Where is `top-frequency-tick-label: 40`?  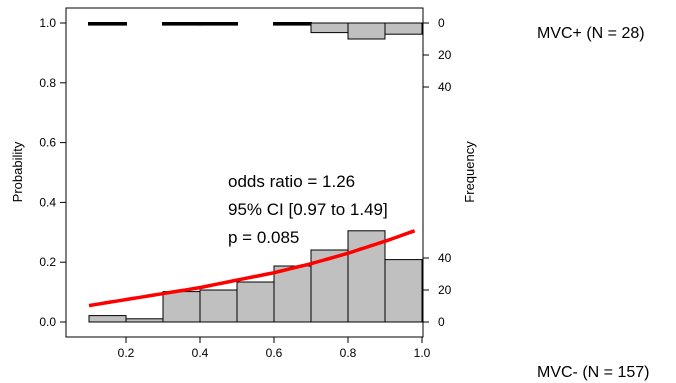 top-frequency-tick-label: 40 is located at coordinates (445, 87).